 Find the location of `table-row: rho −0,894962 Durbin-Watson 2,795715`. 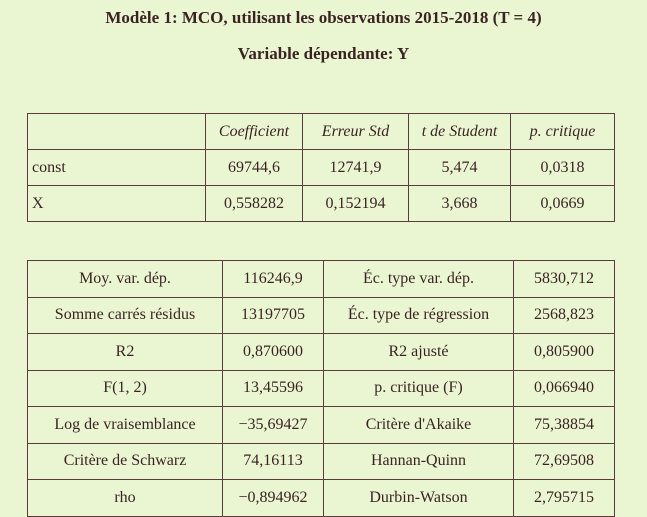

table-row: rho −0,894962 Durbin-Watson 2,795715 is located at coordinates (321, 498).